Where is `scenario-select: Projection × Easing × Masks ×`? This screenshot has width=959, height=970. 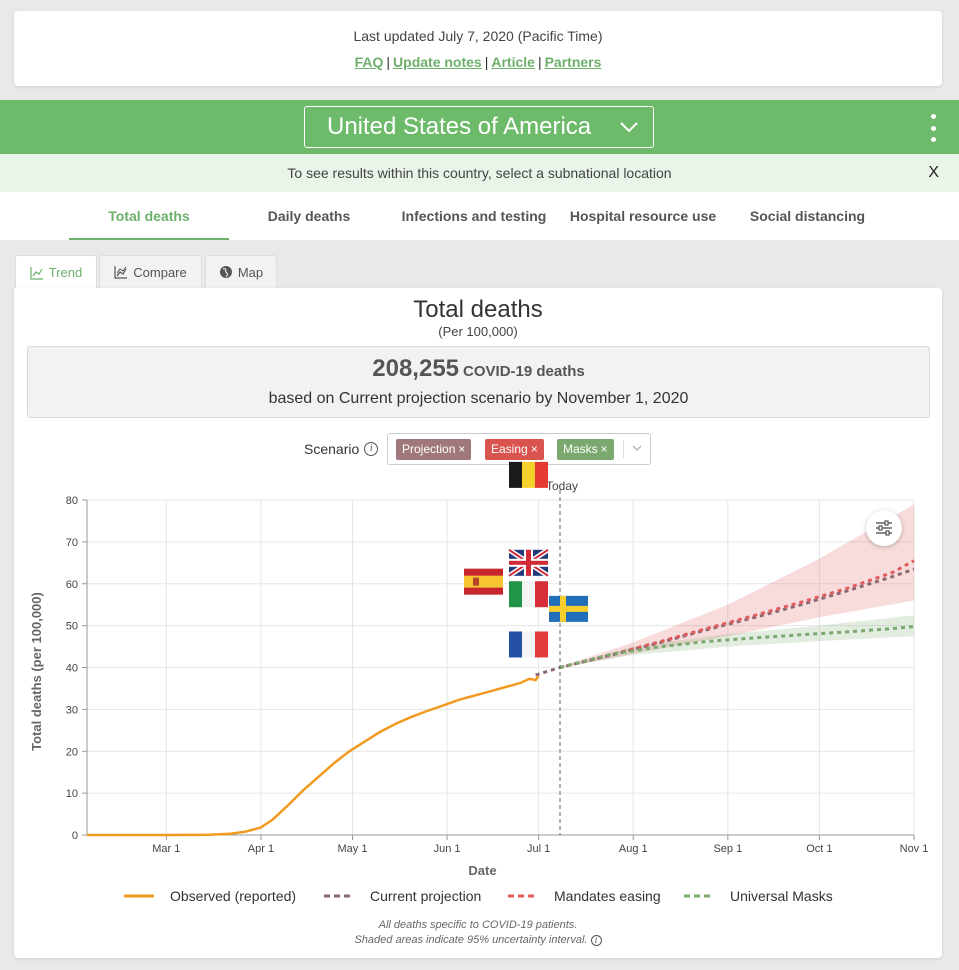 scenario-select: Projection × Easing × Masks × is located at coordinates (519, 449).